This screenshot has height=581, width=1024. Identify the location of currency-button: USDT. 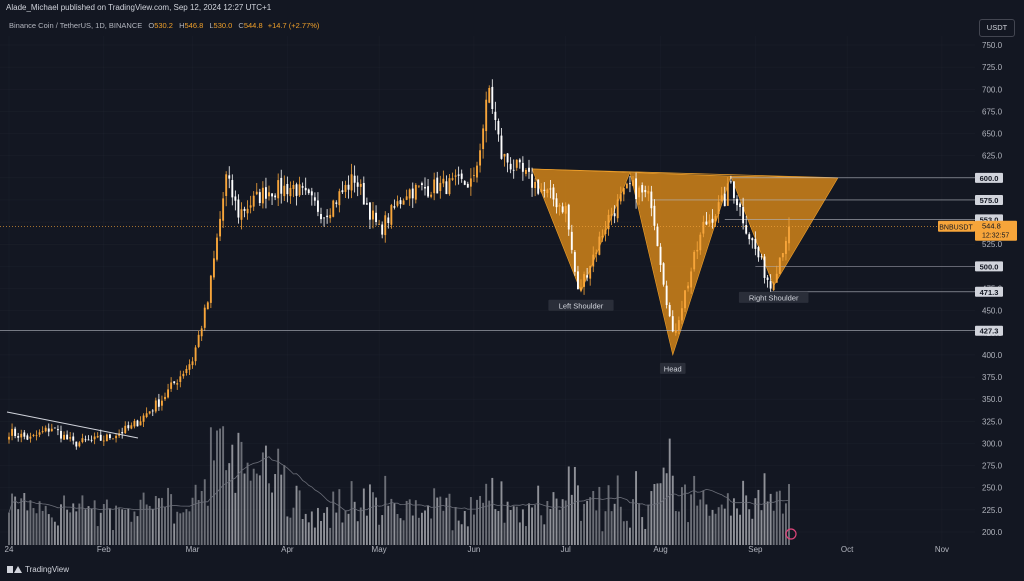
(997, 28).